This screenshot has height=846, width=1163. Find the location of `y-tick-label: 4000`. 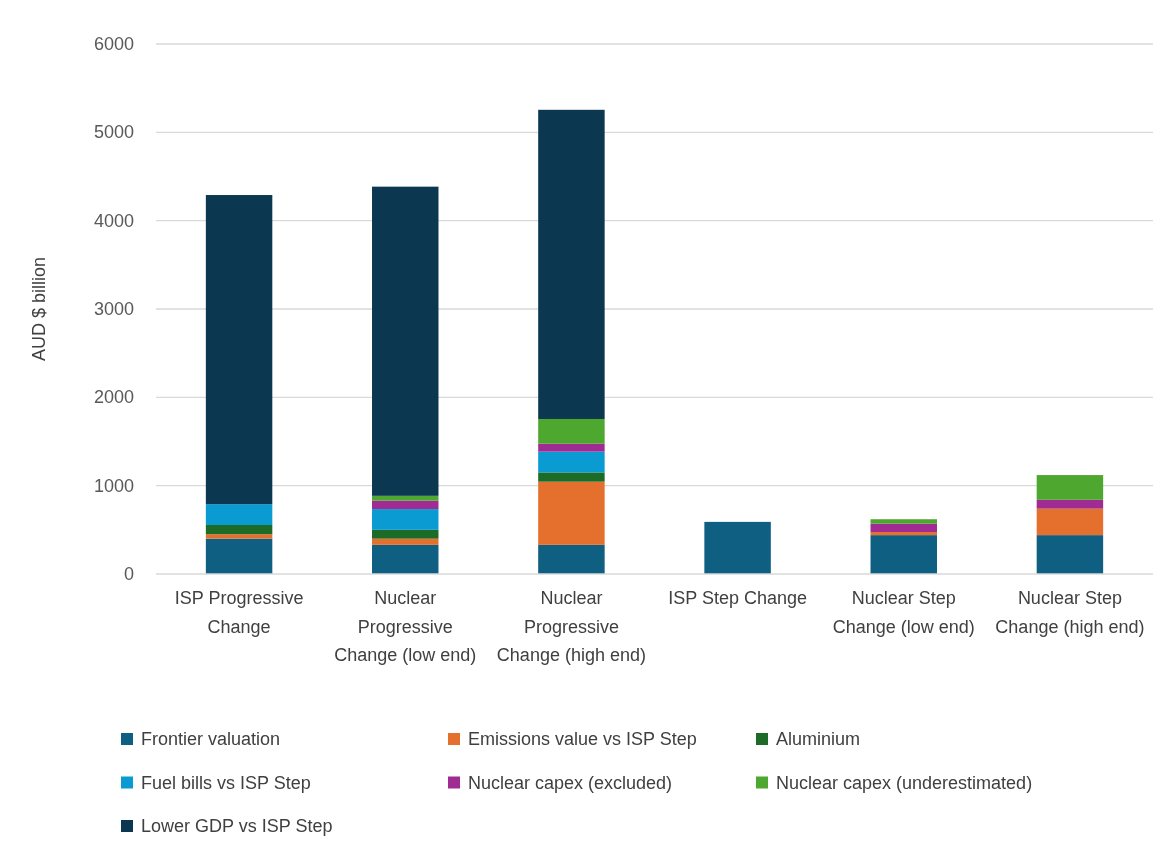

y-tick-label: 4000 is located at coordinates (113, 220).